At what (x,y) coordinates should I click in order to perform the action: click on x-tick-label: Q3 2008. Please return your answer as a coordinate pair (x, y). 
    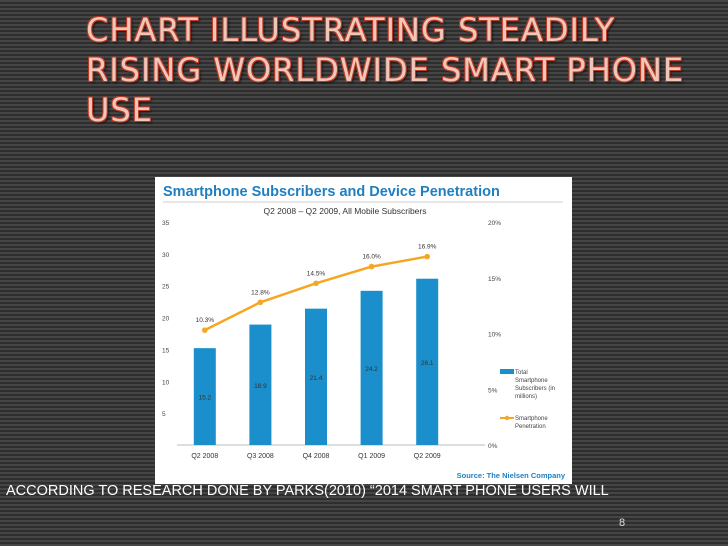
    Looking at the image, I should click on (260, 456).